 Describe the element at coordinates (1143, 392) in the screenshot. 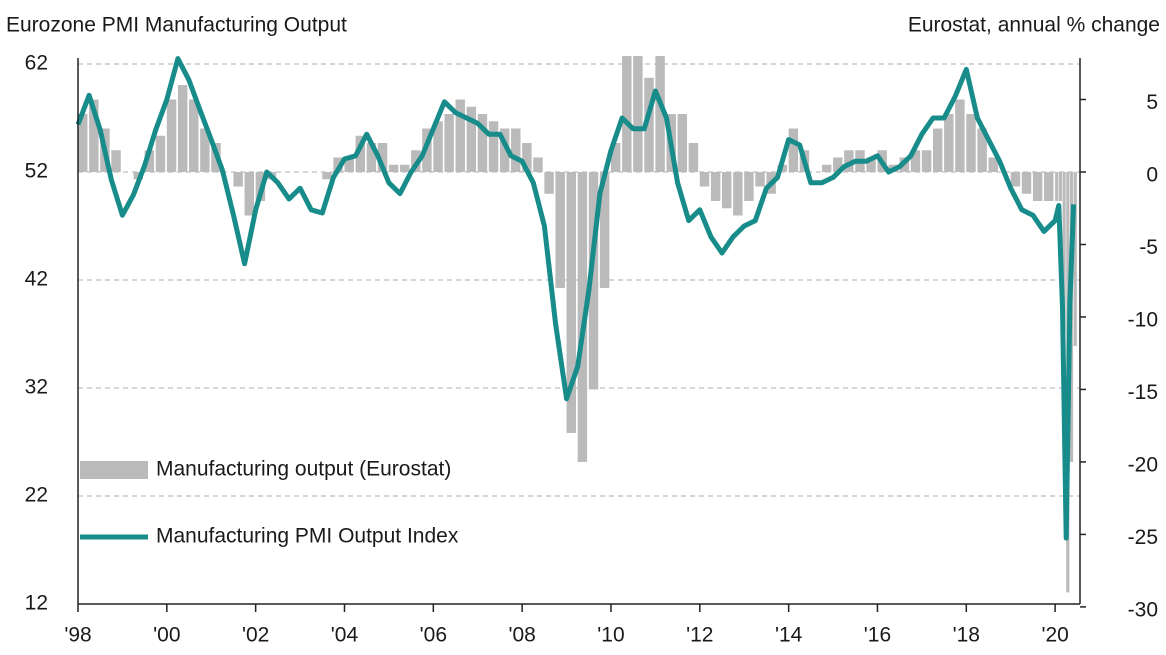

I see `y2-tick-label: -15` at that location.